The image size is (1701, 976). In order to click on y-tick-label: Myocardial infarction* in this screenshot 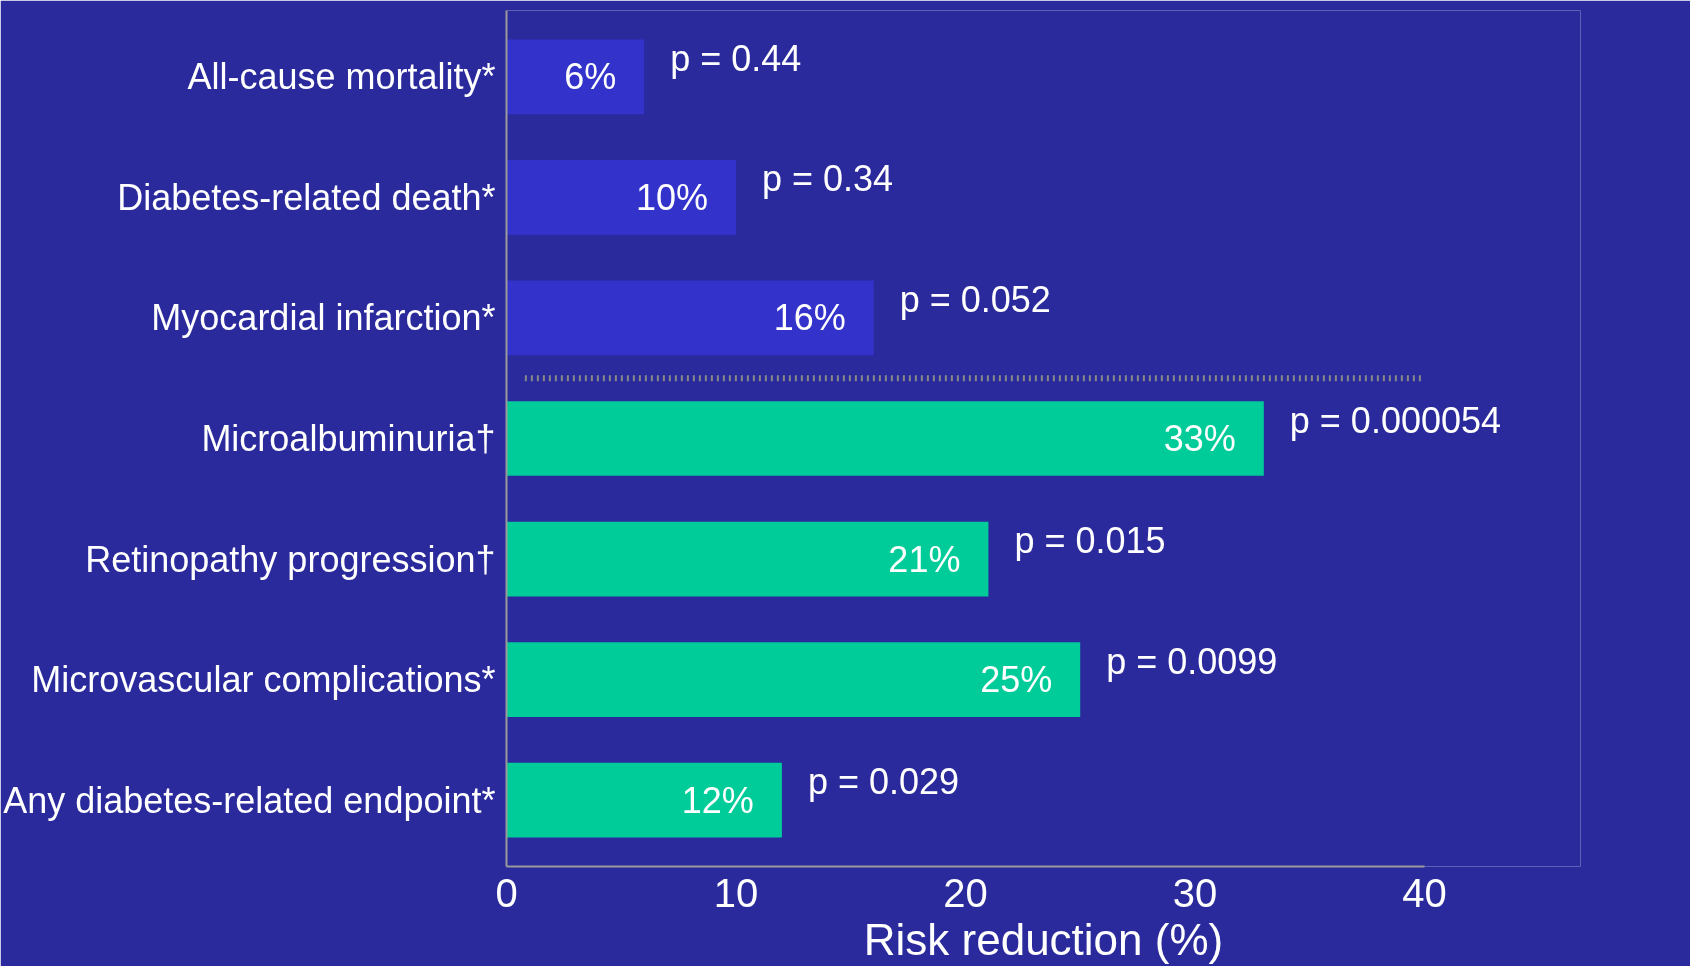, I will do `click(323, 318)`.